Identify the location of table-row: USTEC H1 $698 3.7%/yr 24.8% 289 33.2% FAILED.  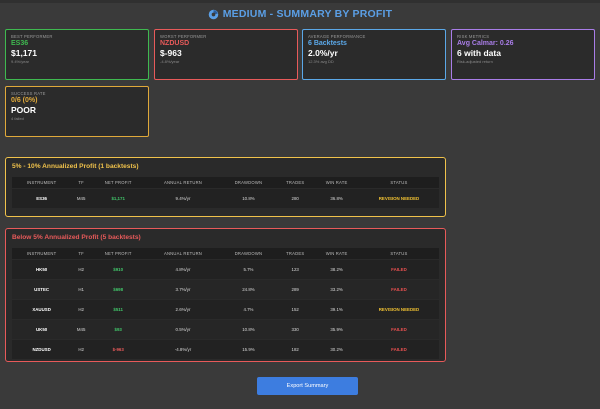
(225, 289).